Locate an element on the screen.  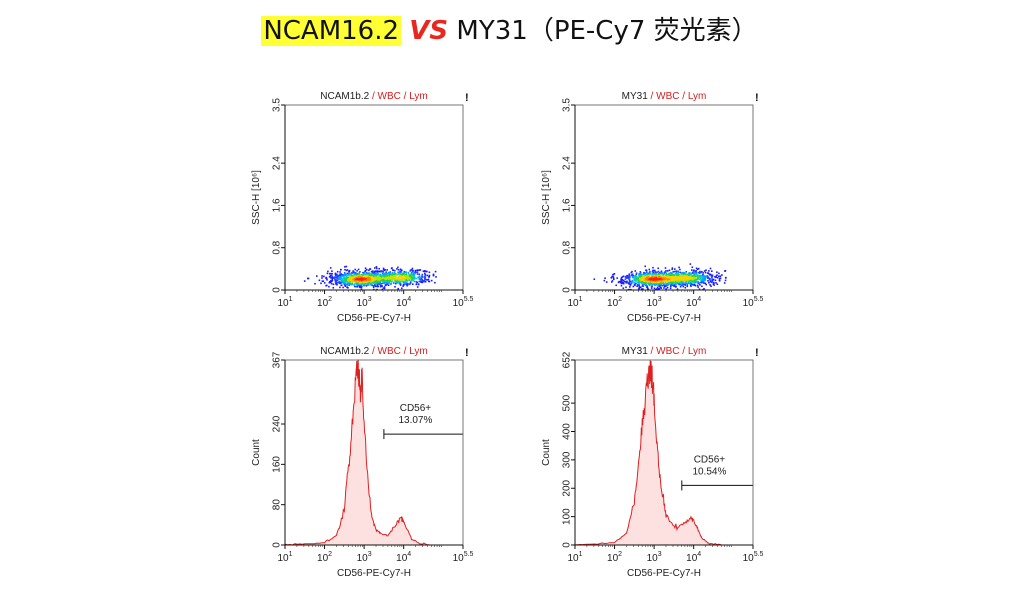
x-tick-label: 105.5 is located at coordinates (463, 302).